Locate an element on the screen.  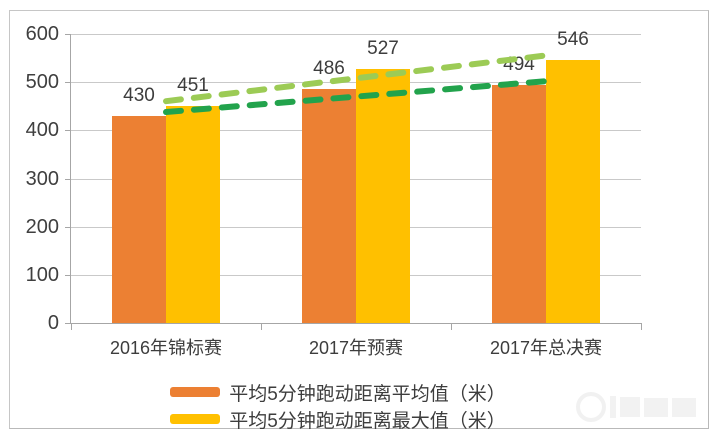
y-tick-label: 500 is located at coordinates (42, 82).